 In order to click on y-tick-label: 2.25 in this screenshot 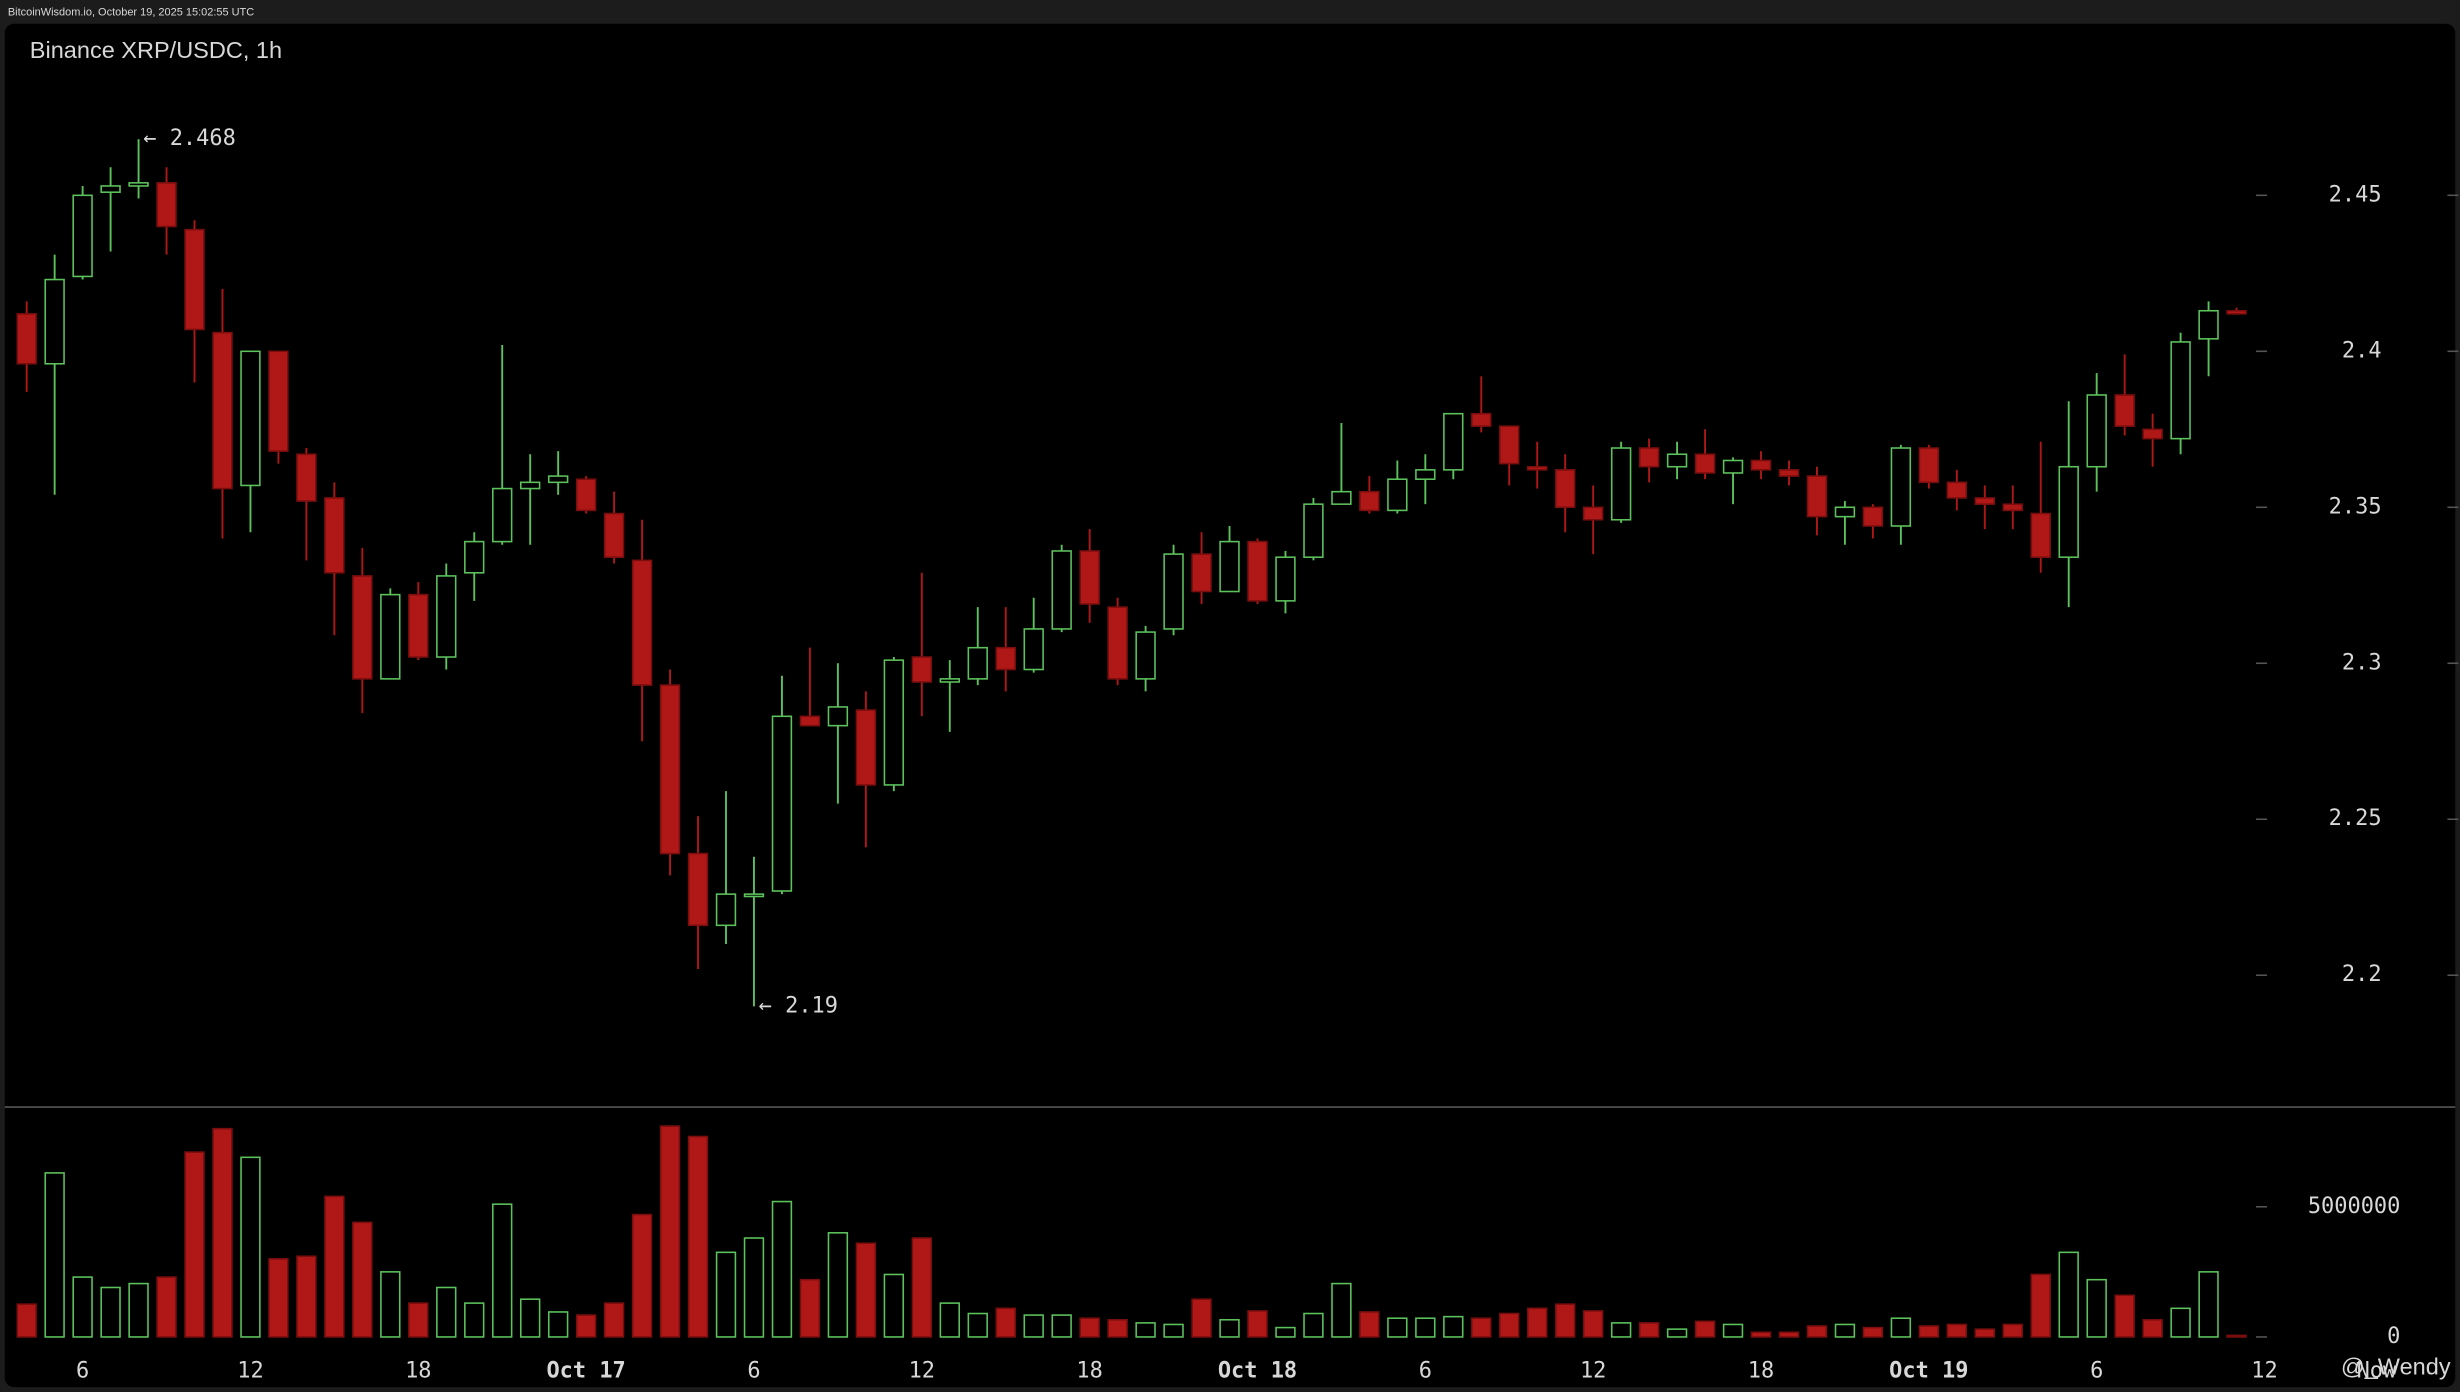, I will do `click(2355, 818)`.